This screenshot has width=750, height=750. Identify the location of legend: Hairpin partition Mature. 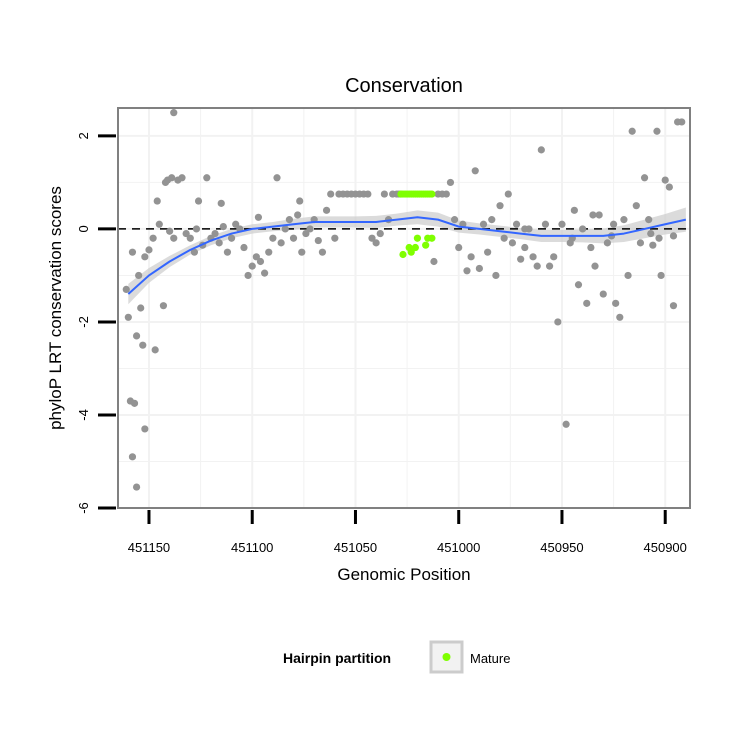
(396, 657).